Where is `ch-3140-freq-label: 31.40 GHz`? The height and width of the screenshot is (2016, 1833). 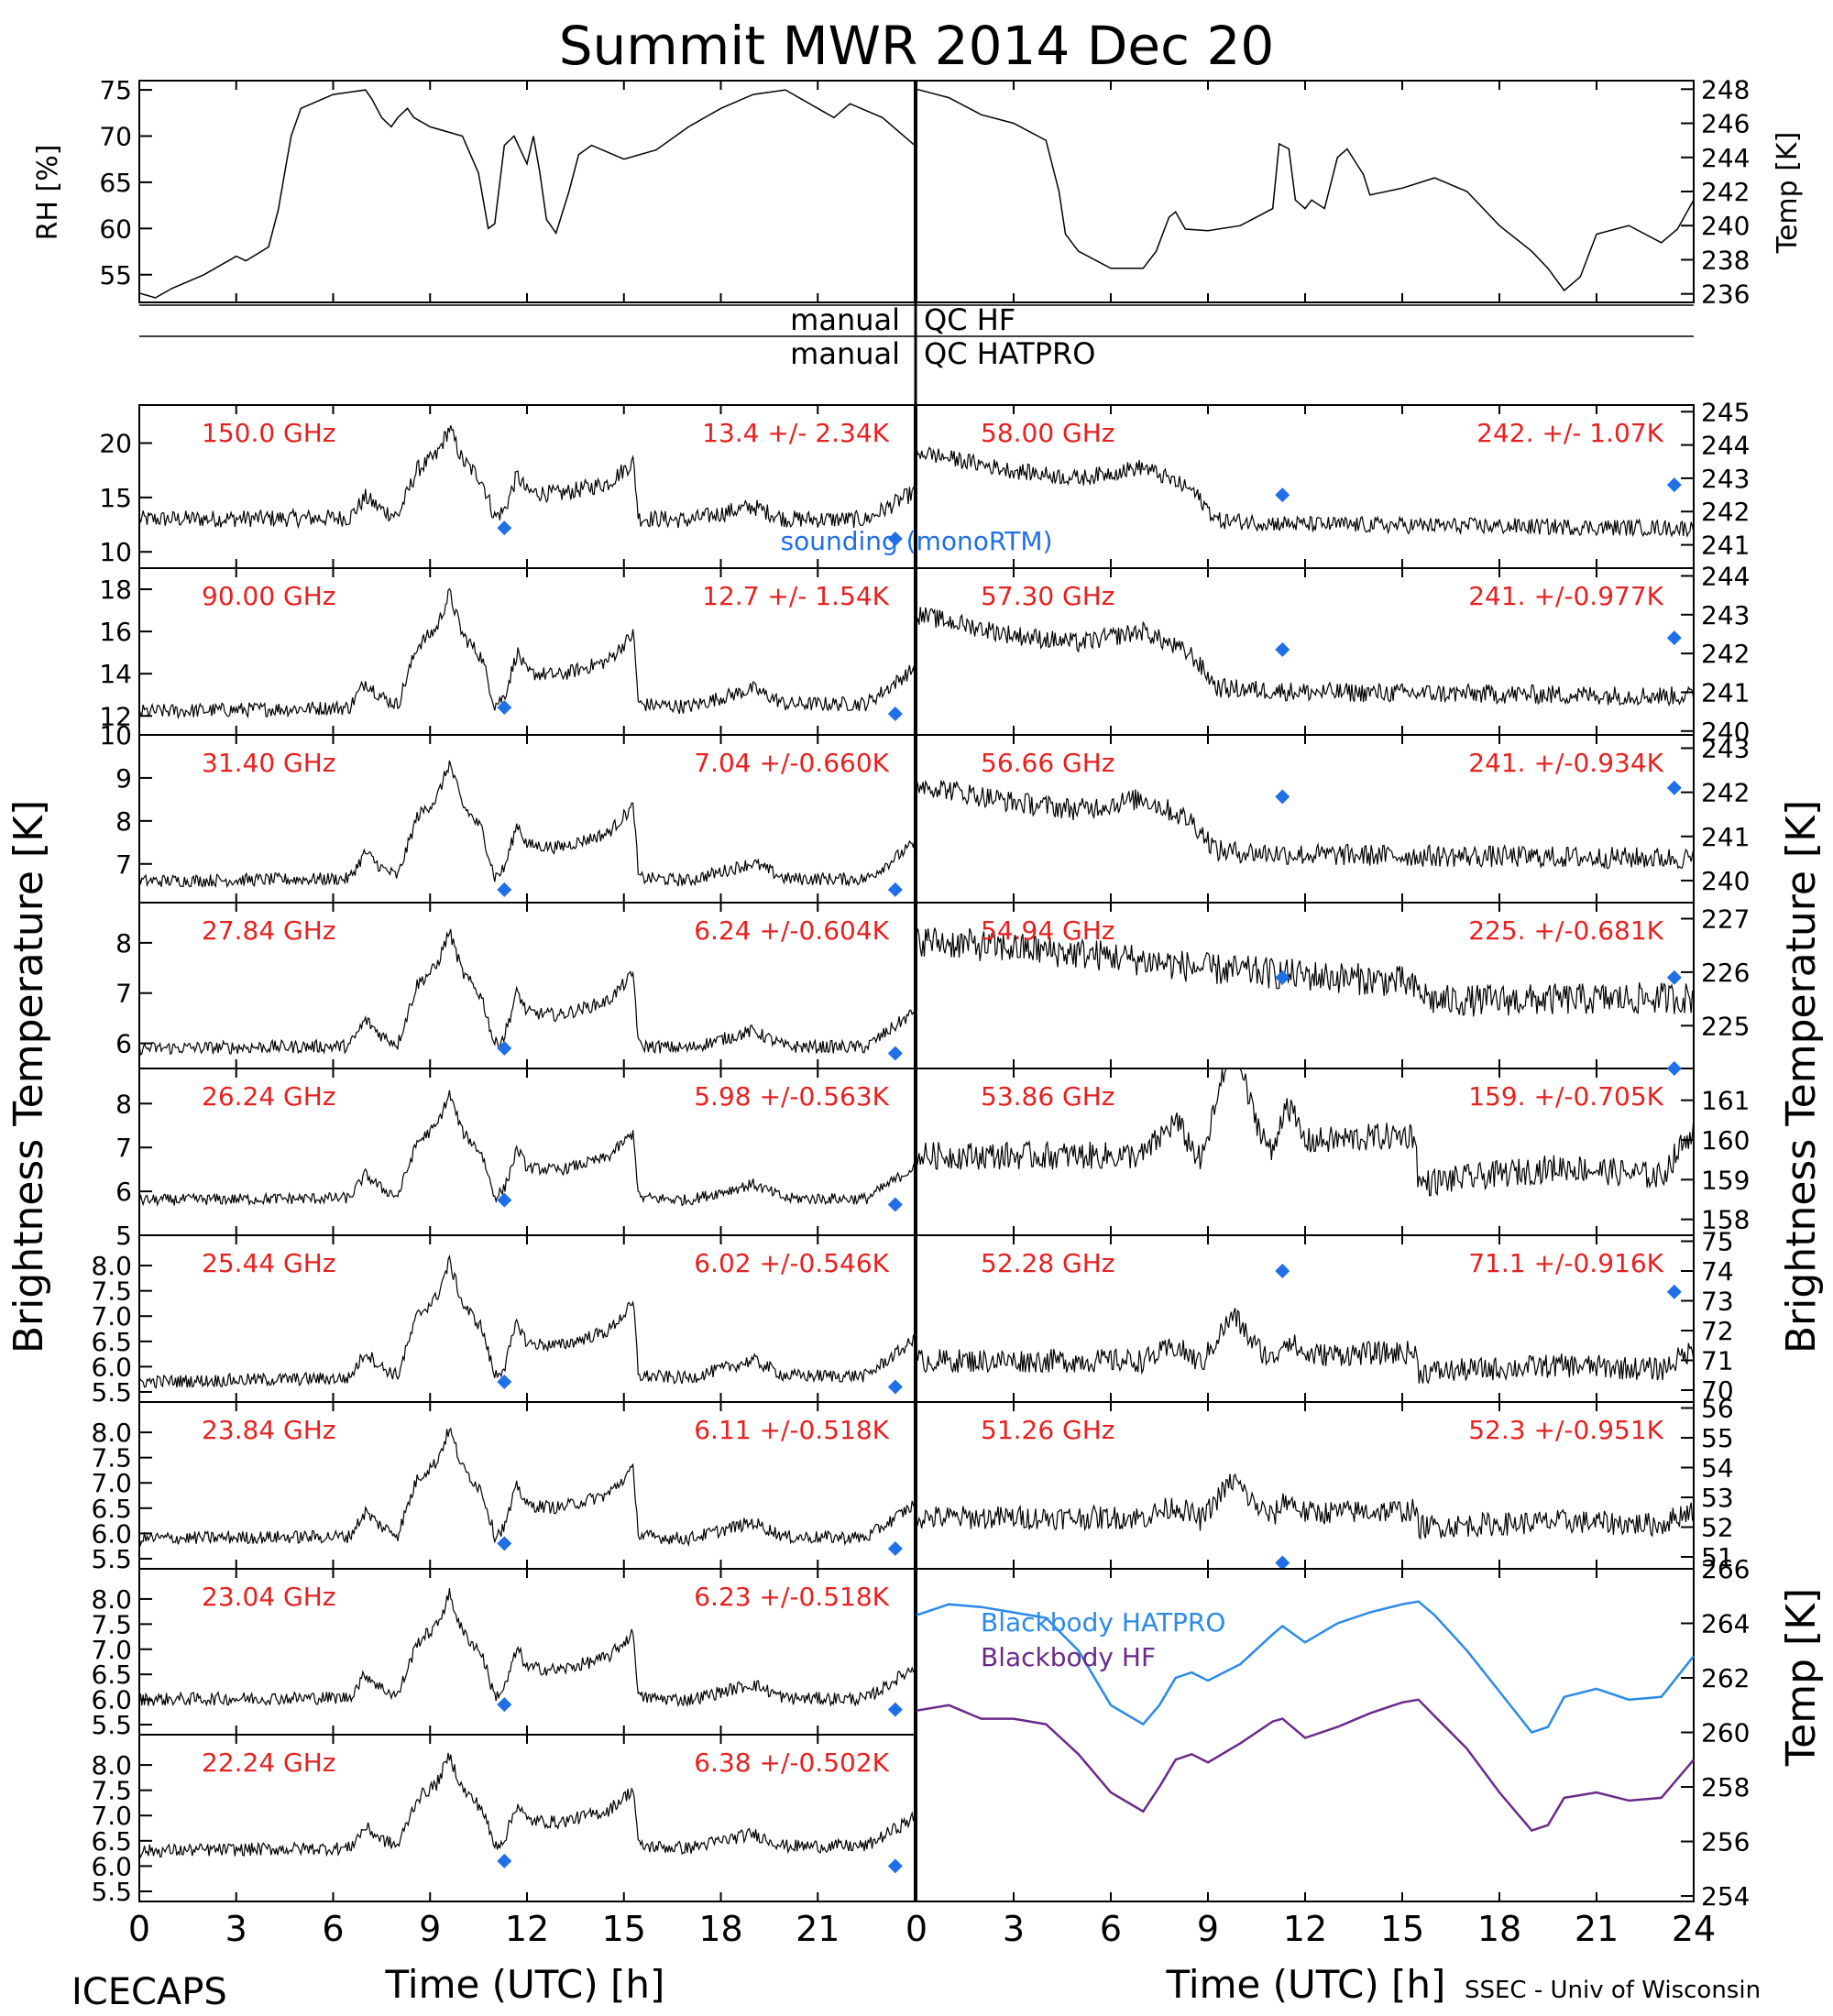
ch-3140-freq-label: 31.40 GHz is located at coordinates (269, 763).